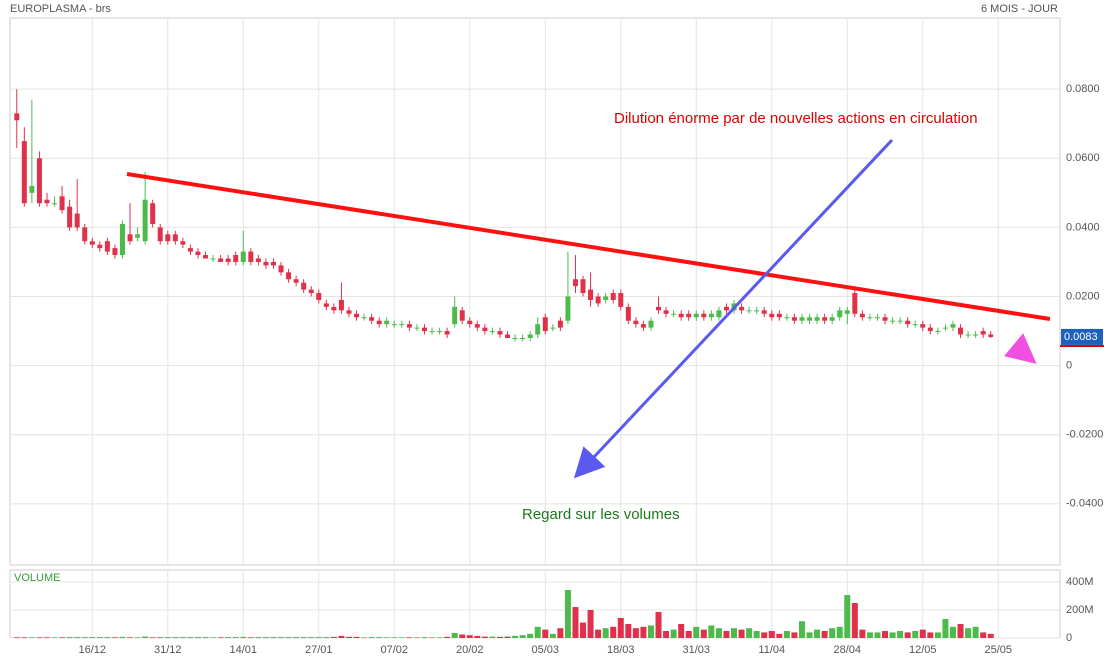 The height and width of the screenshot is (660, 1104). Describe the element at coordinates (395, 650) in the screenshot. I see `x-tick-label: 07/02` at that location.